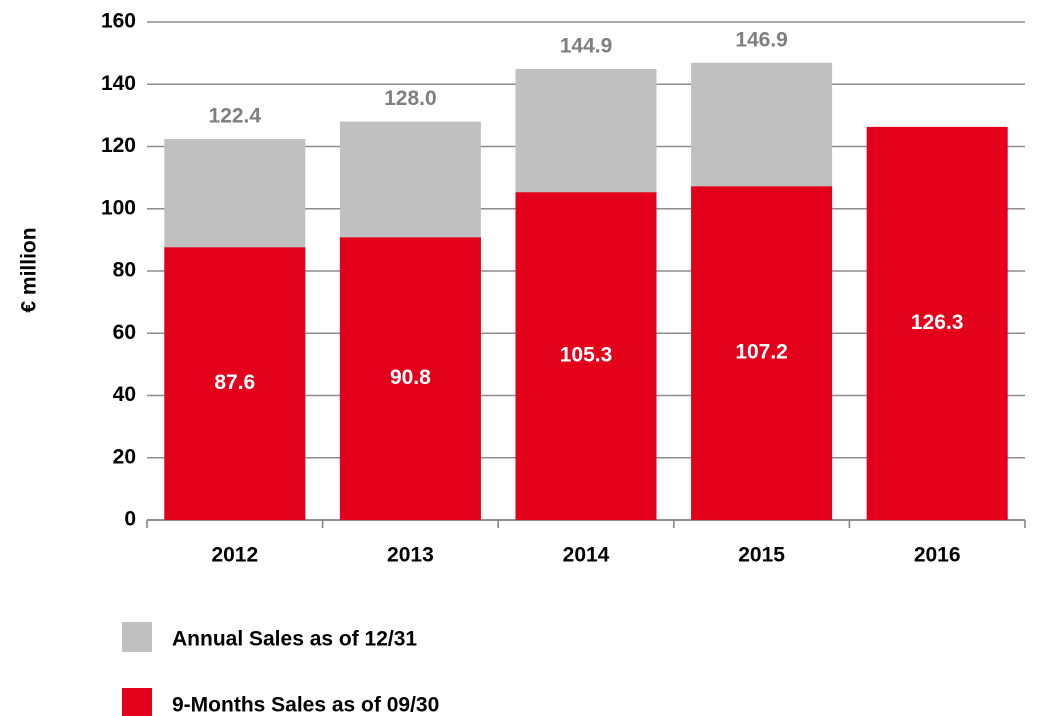 This screenshot has height=716, width=1048. What do you see at coordinates (410, 98) in the screenshot?
I see `value-label: 128.0` at bounding box center [410, 98].